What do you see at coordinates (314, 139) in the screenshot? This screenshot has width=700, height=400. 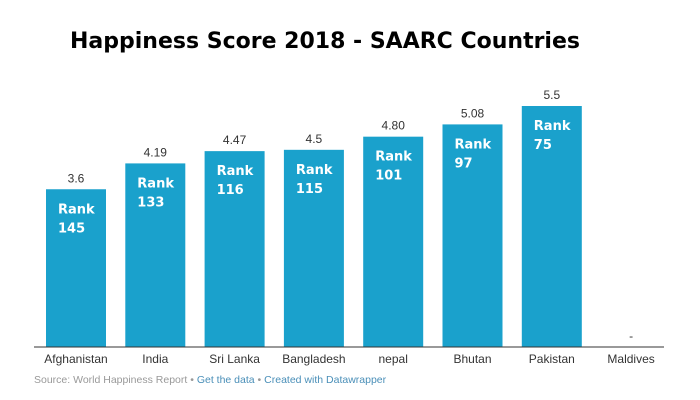 I see `bar-value-label: 4.5` at bounding box center [314, 139].